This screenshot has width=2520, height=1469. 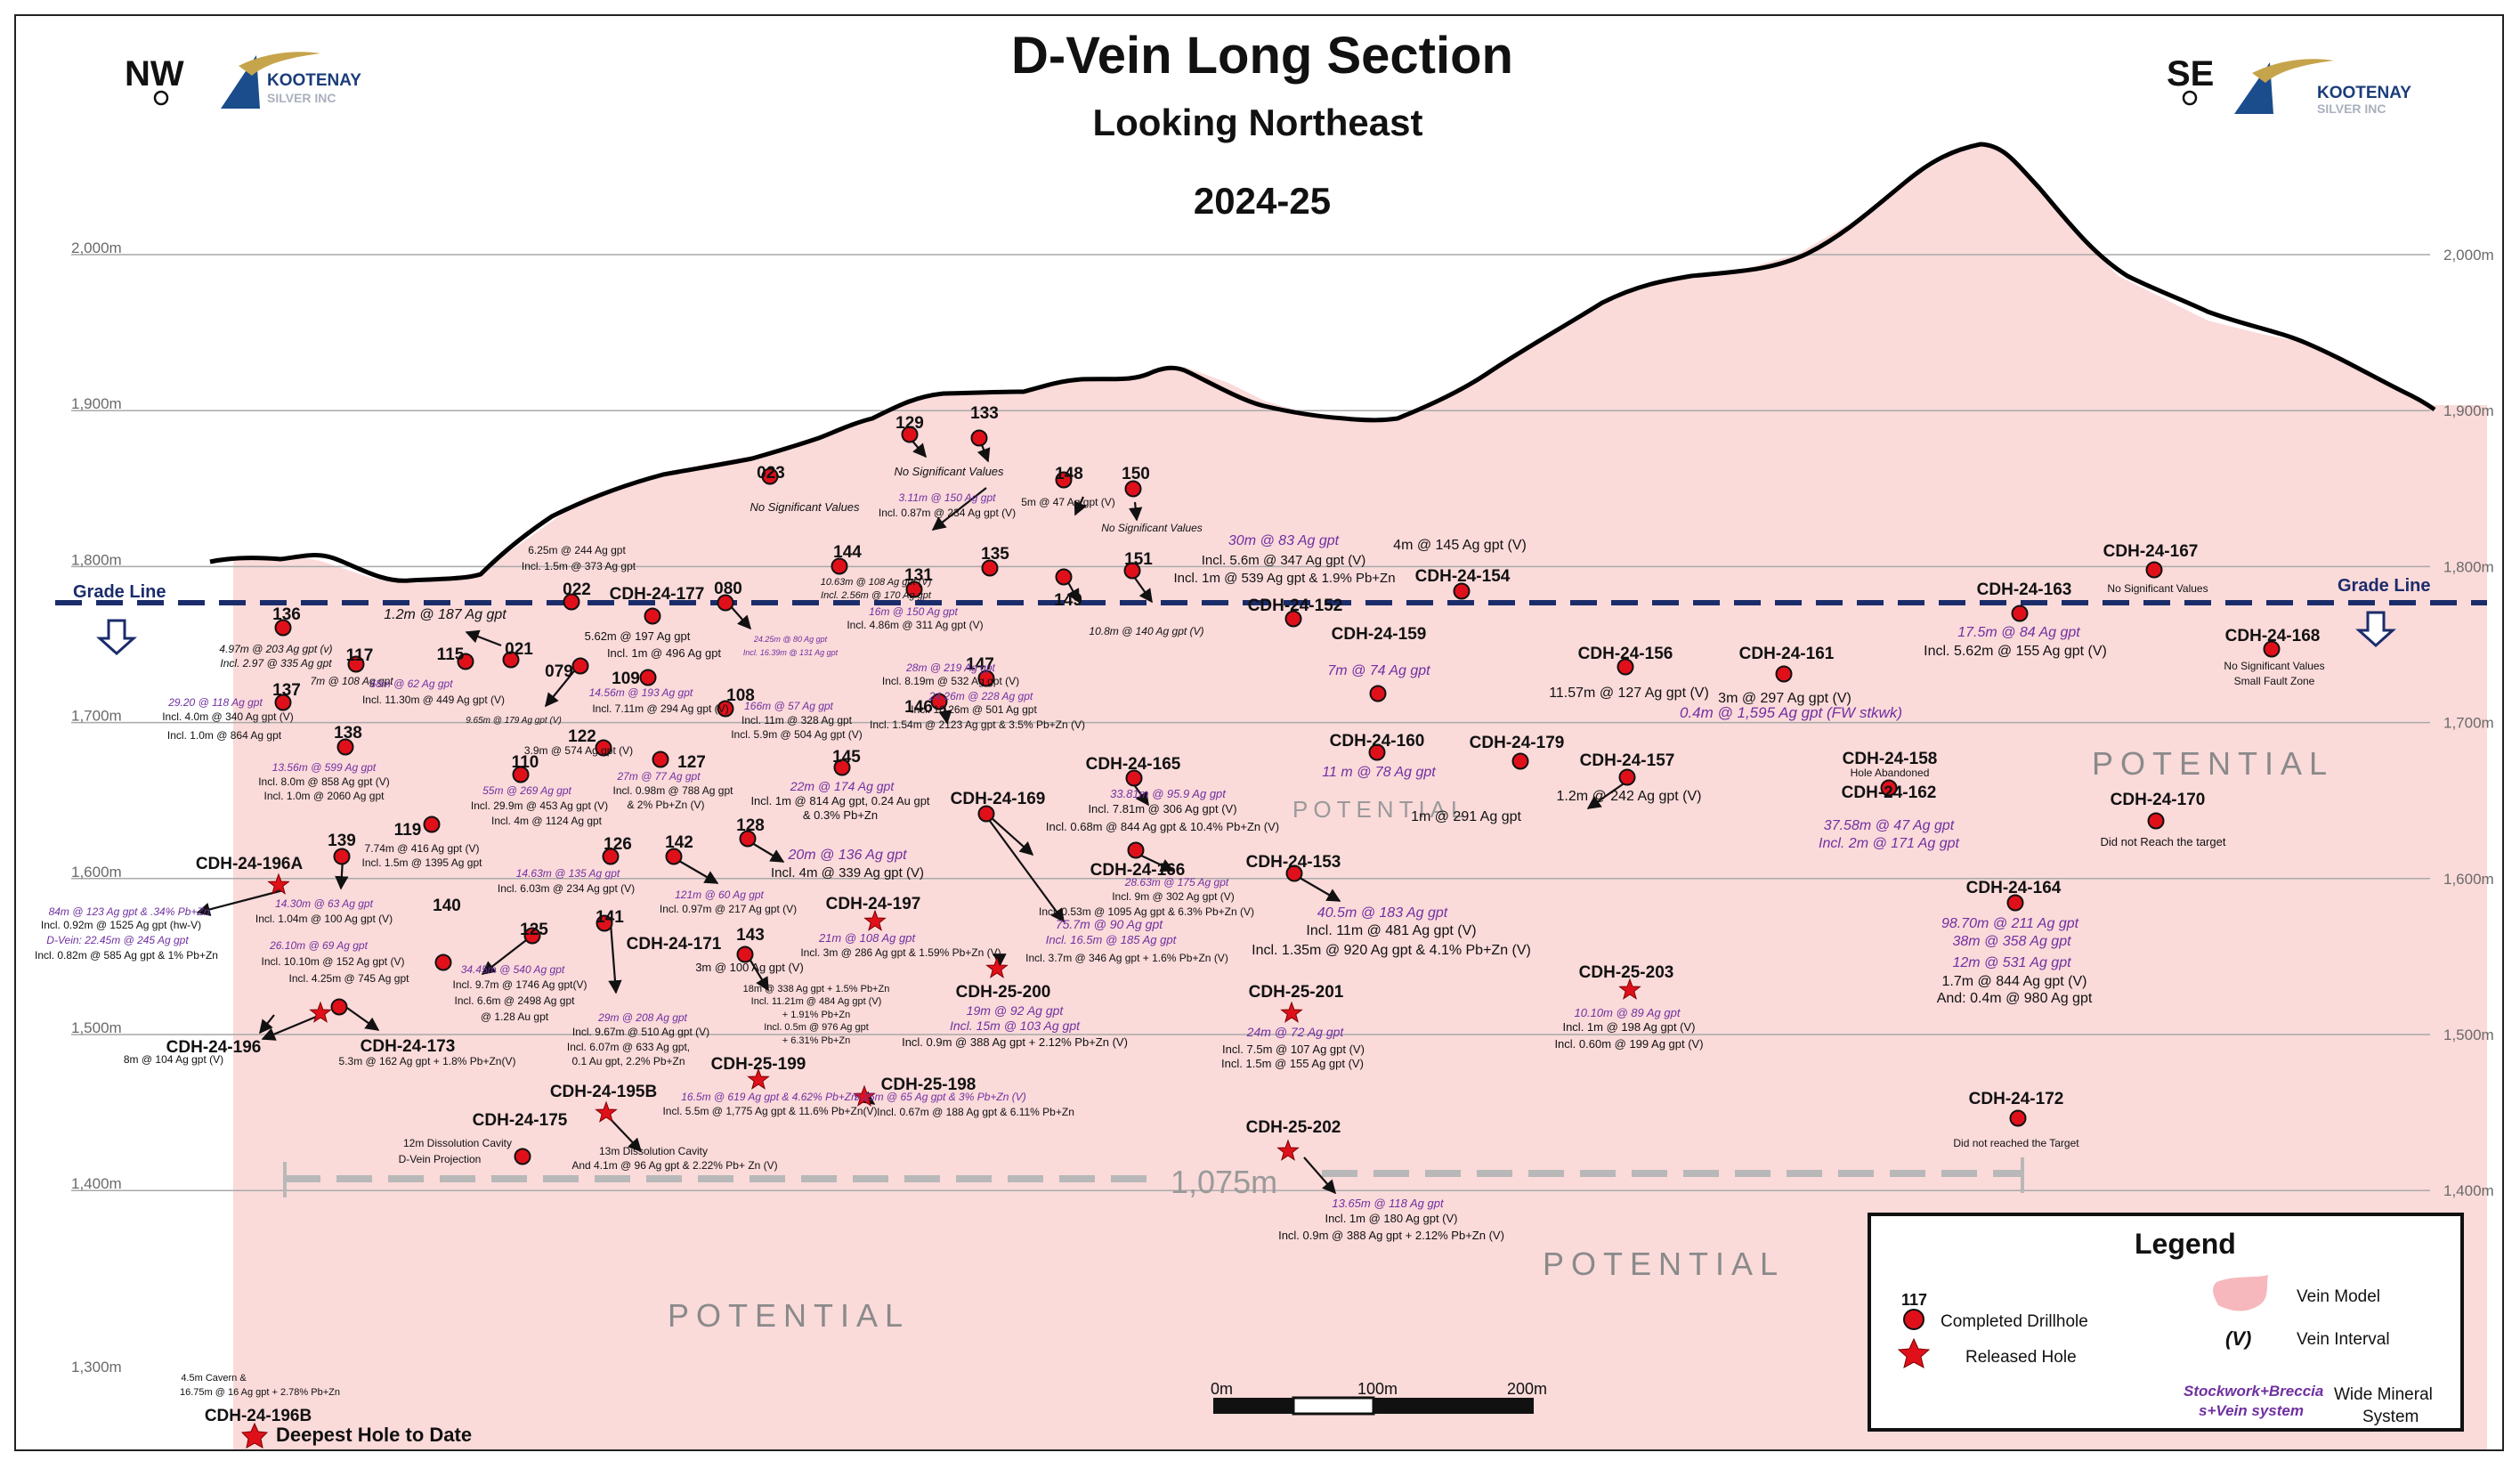 I want to click on drillhole-label: CDH-24-168, so click(x=2273, y=636).